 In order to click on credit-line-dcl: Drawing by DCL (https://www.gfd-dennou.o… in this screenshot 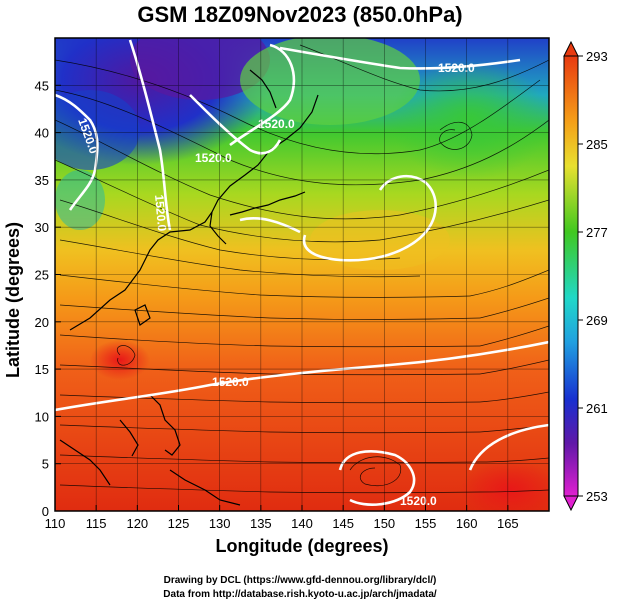, I will do `click(300, 580)`.